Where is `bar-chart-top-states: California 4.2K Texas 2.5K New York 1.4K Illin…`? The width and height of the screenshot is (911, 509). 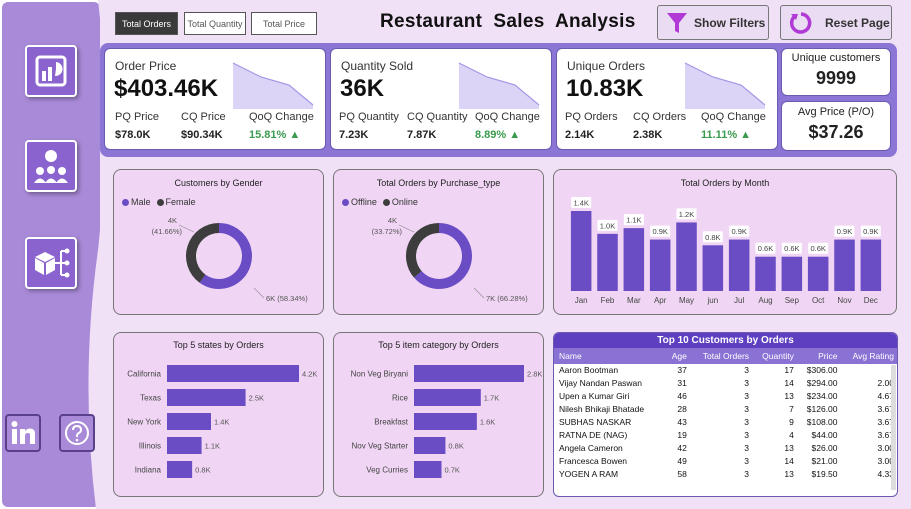 bar-chart-top-states: California 4.2K Texas 2.5K New York 1.4K Illin… is located at coordinates (222, 421).